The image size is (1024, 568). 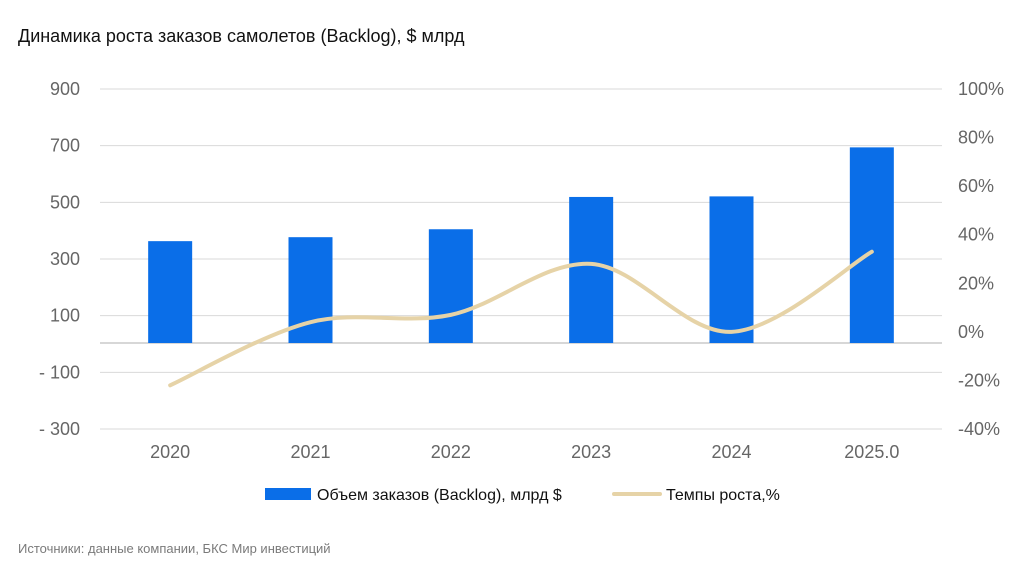 I want to click on right-tick-label: 0%, so click(x=971, y=332).